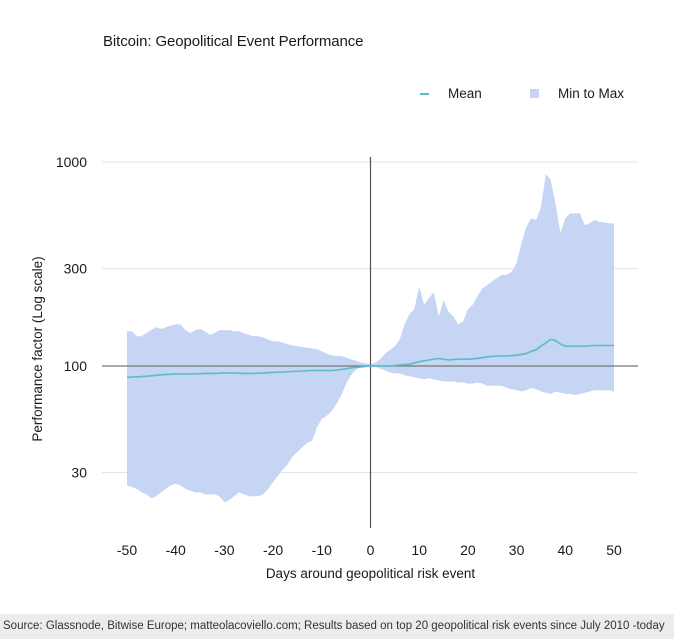 This screenshot has width=674, height=639. Describe the element at coordinates (566, 550) in the screenshot. I see `x-tick-label-40: 40` at that location.